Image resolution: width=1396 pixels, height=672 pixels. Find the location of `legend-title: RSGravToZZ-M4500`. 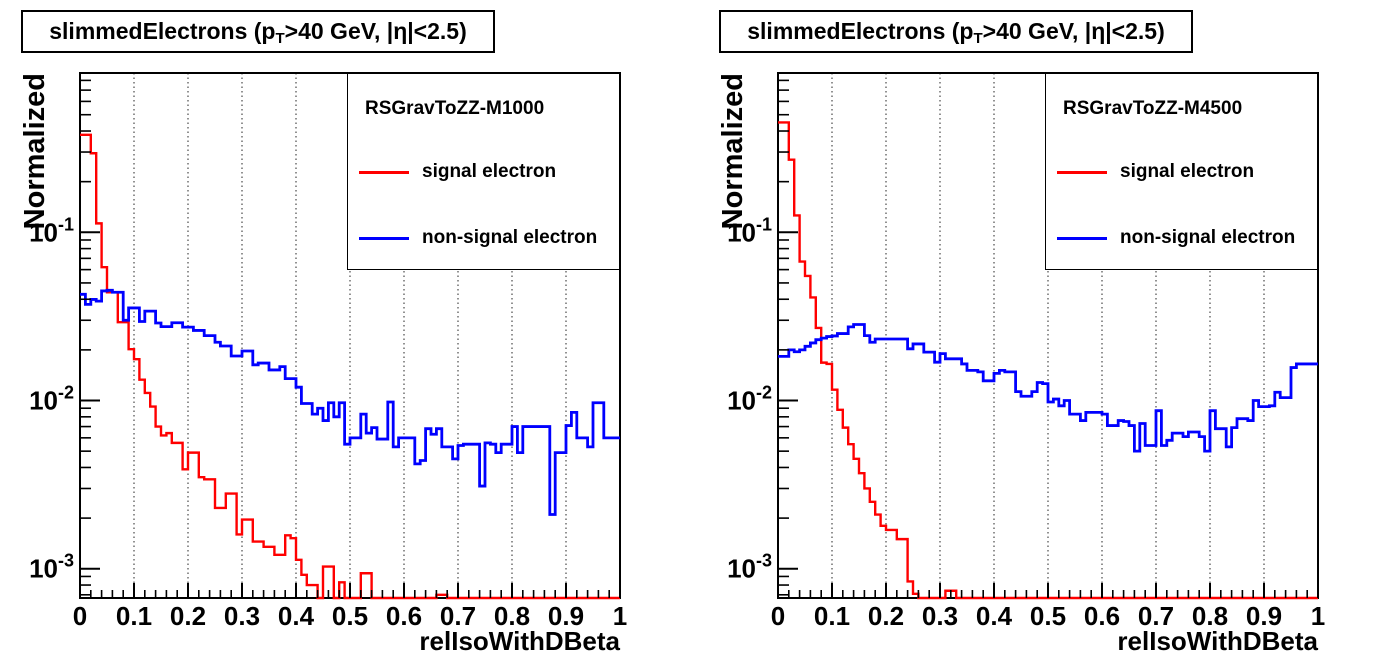

legend-title: RSGravToZZ-M4500 is located at coordinates (1153, 108).